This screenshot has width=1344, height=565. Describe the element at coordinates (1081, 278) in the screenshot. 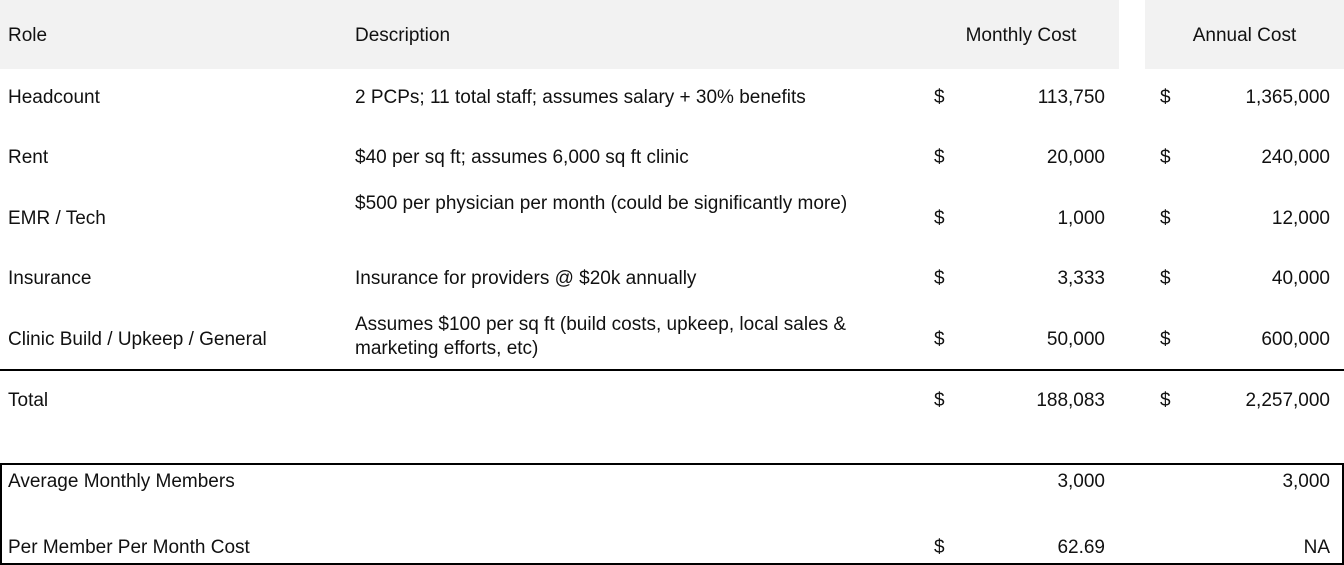

I see `row-monthly-cost: 3,333` at that location.